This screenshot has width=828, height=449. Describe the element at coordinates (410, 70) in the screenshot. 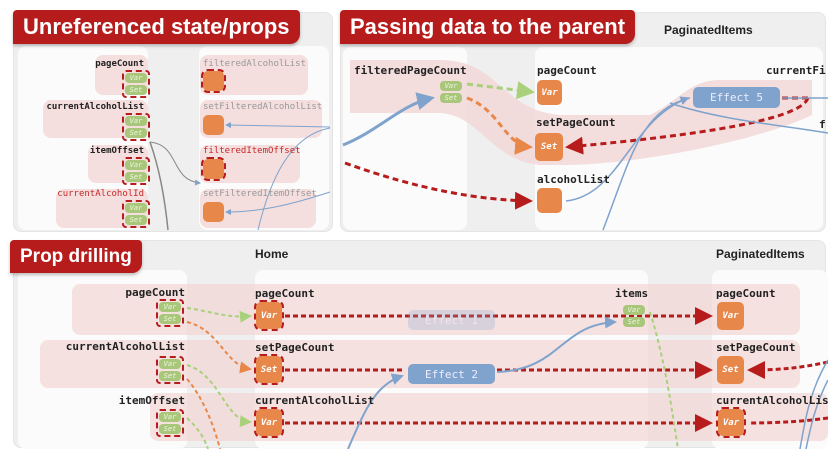

I see `node-label: filteredPageCount` at that location.